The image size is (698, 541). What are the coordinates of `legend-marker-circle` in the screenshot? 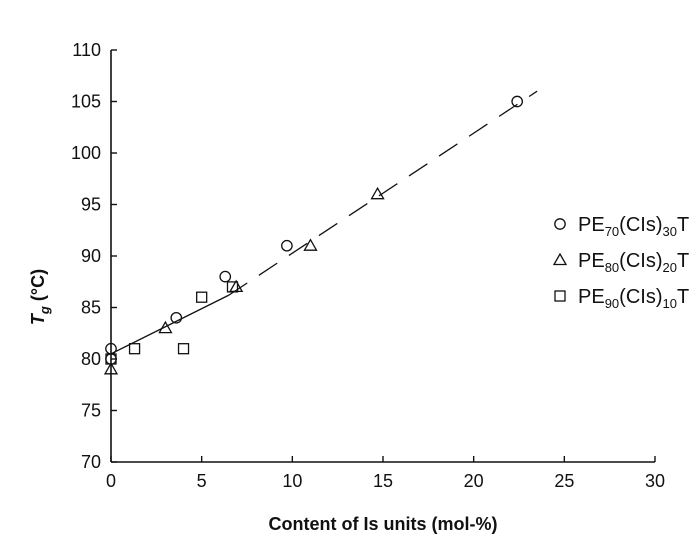 It's located at (560, 224).